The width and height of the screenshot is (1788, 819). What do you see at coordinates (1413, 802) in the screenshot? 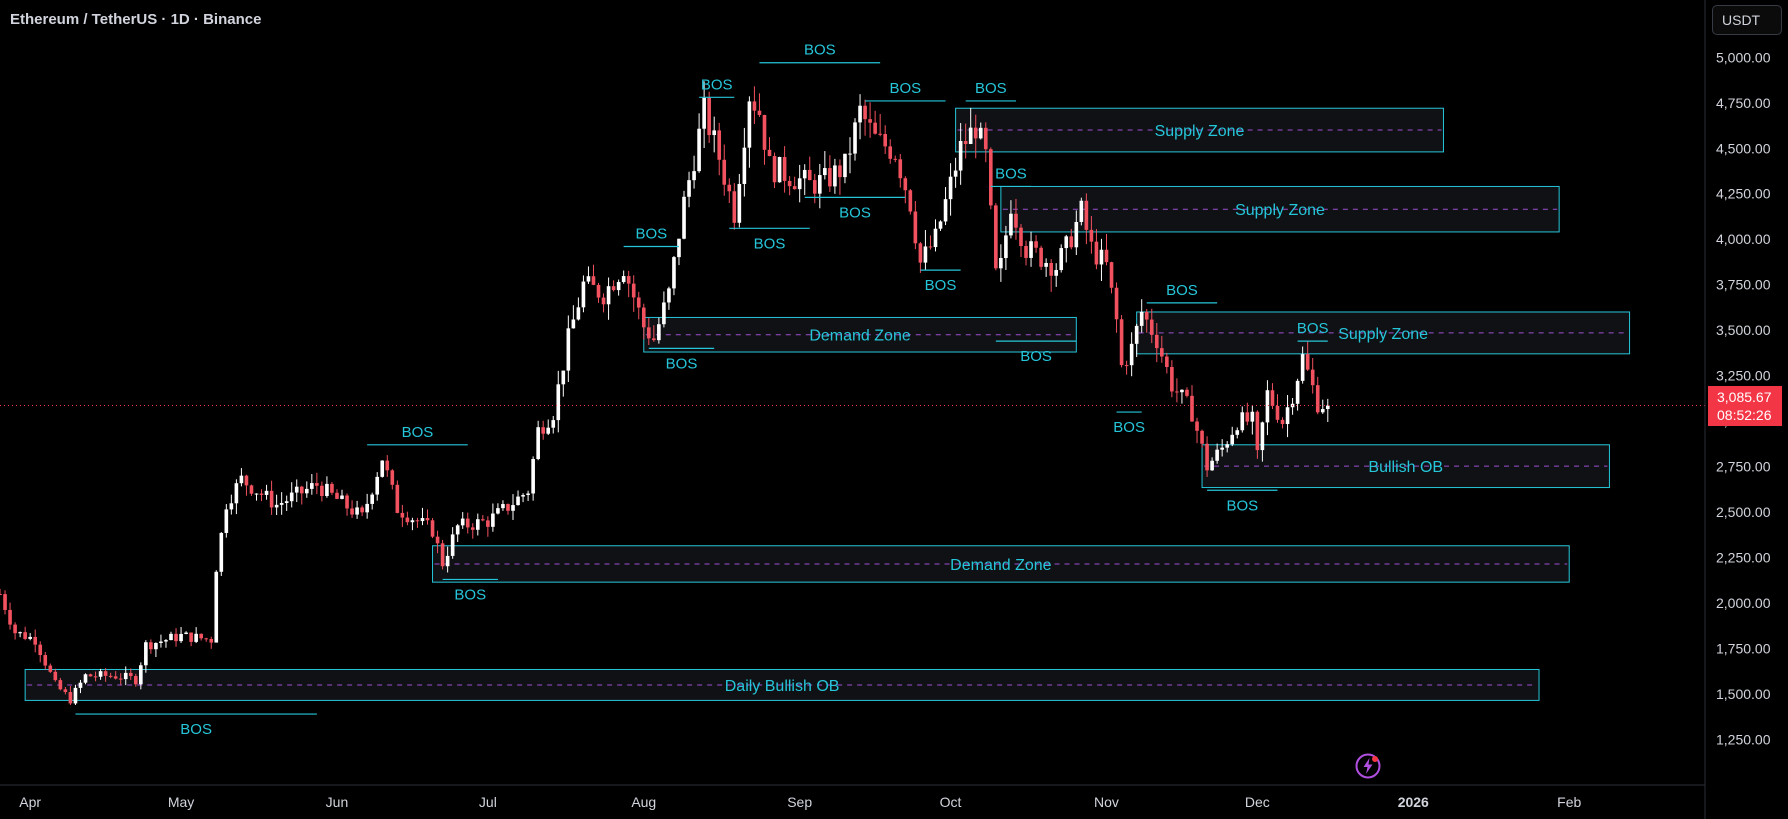
I see `x-tick-label: 2026` at bounding box center [1413, 802].